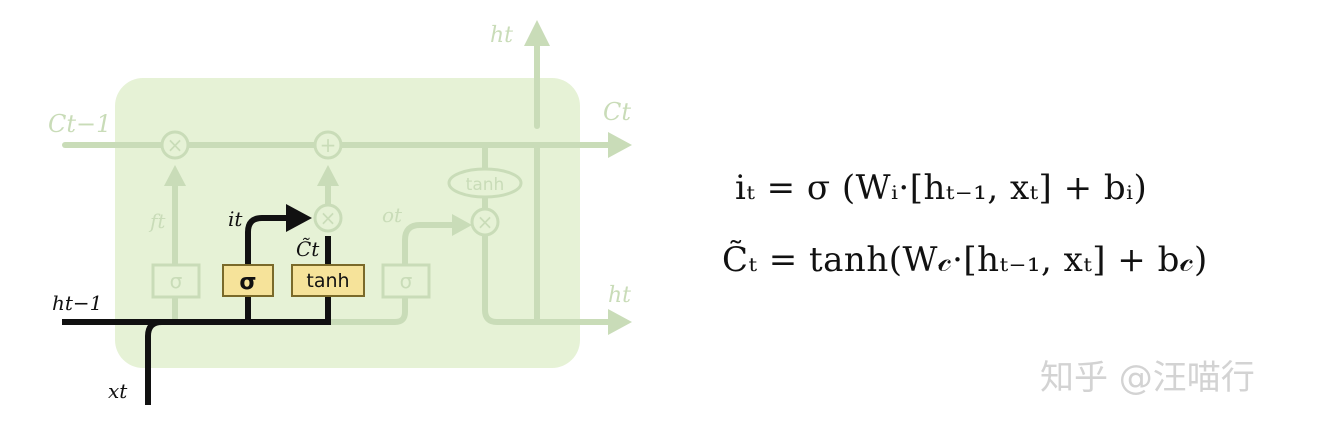 This screenshot has width=1330, height=430. What do you see at coordinates (77, 303) in the screenshot?
I see `label-h-prev: ht−1` at bounding box center [77, 303].